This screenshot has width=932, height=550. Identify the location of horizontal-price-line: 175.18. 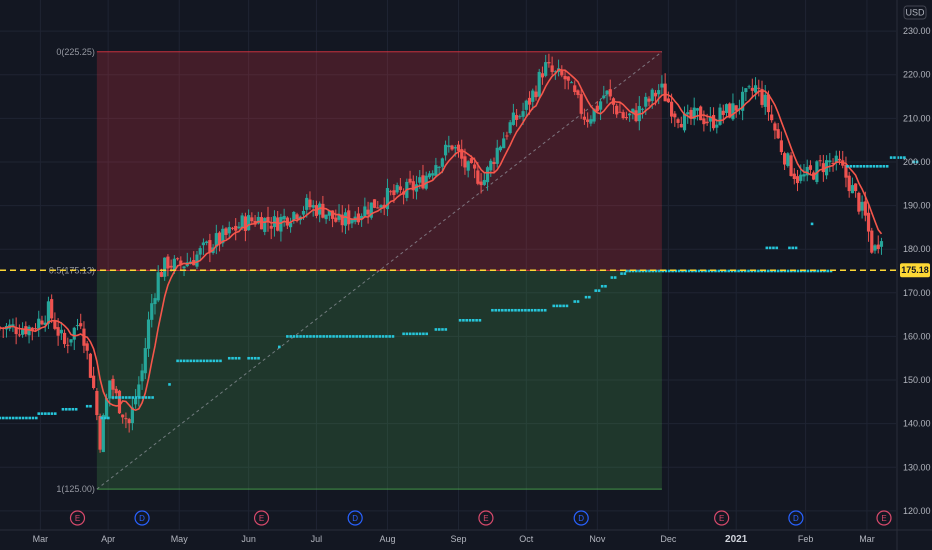
(465, 270).